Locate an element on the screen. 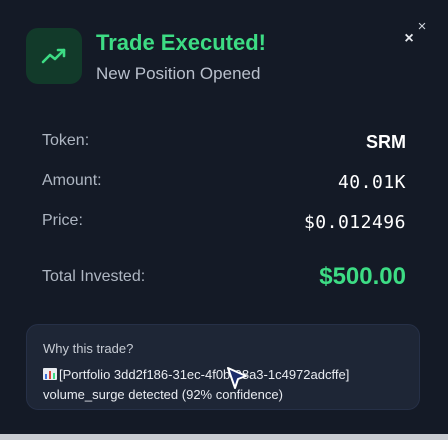  close-icon: × is located at coordinates (422, 26).